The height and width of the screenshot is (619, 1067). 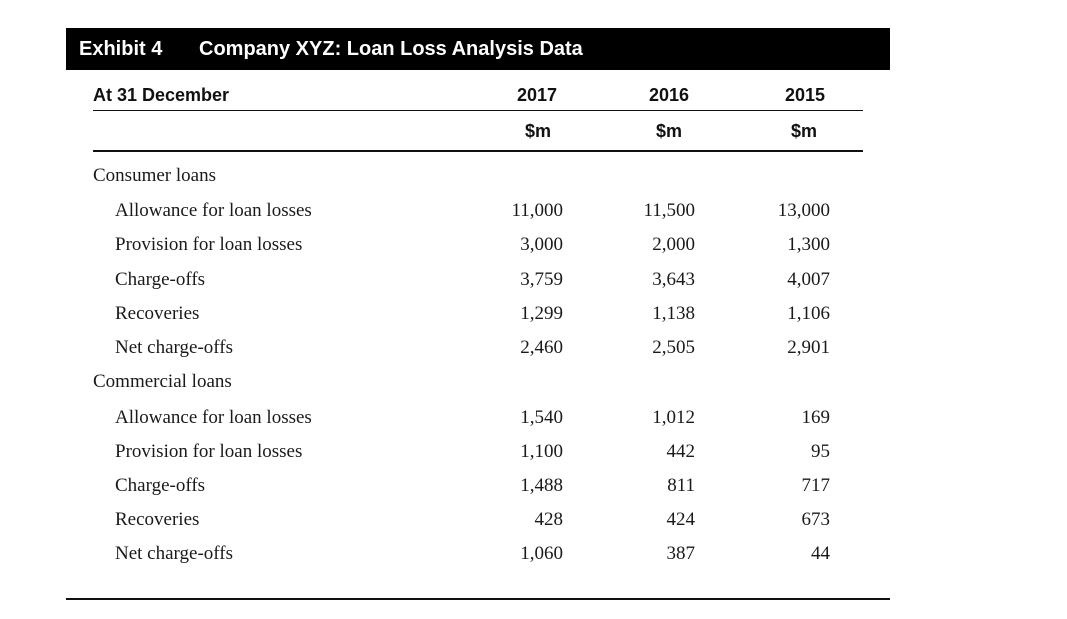 What do you see at coordinates (162, 381) in the screenshot?
I see `section-label: Commercial loans` at bounding box center [162, 381].